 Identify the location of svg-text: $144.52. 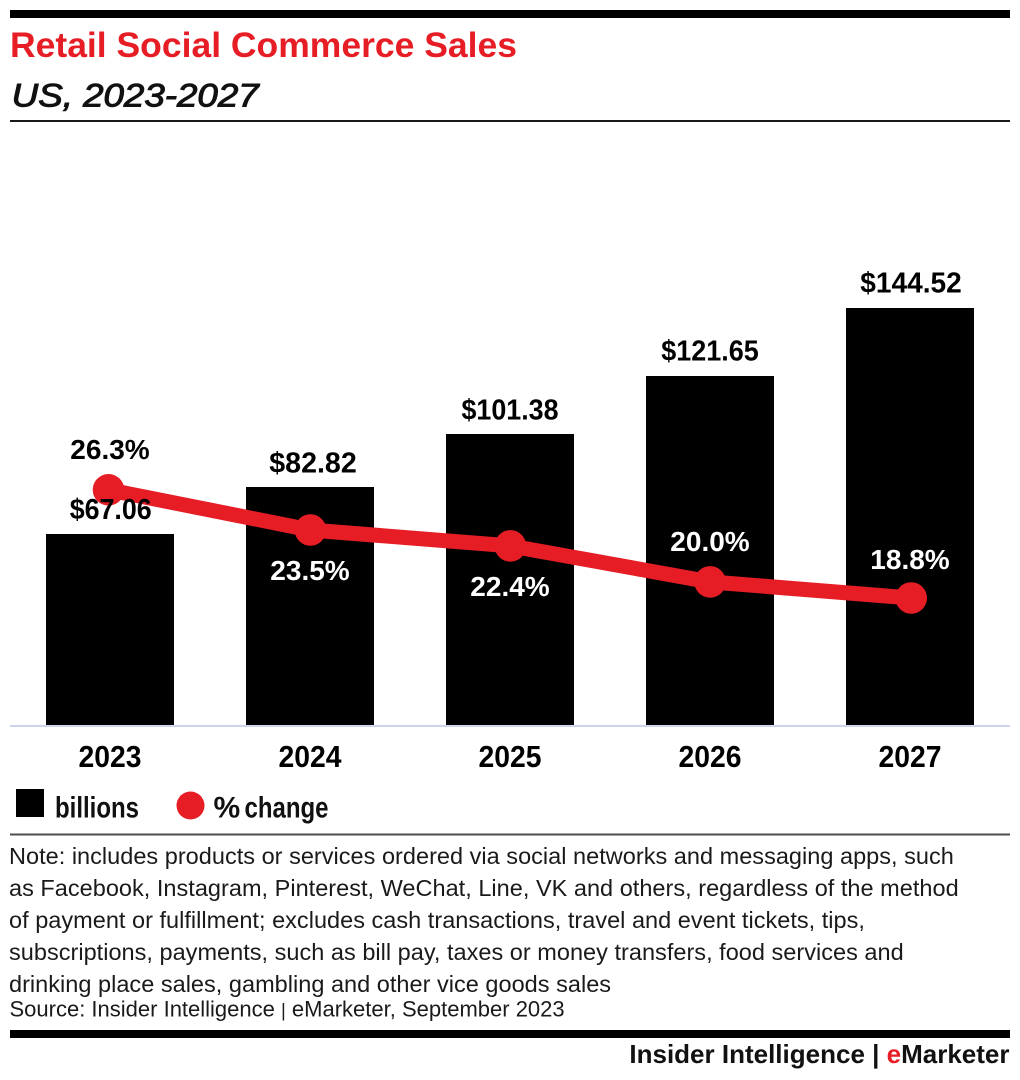
(911, 284).